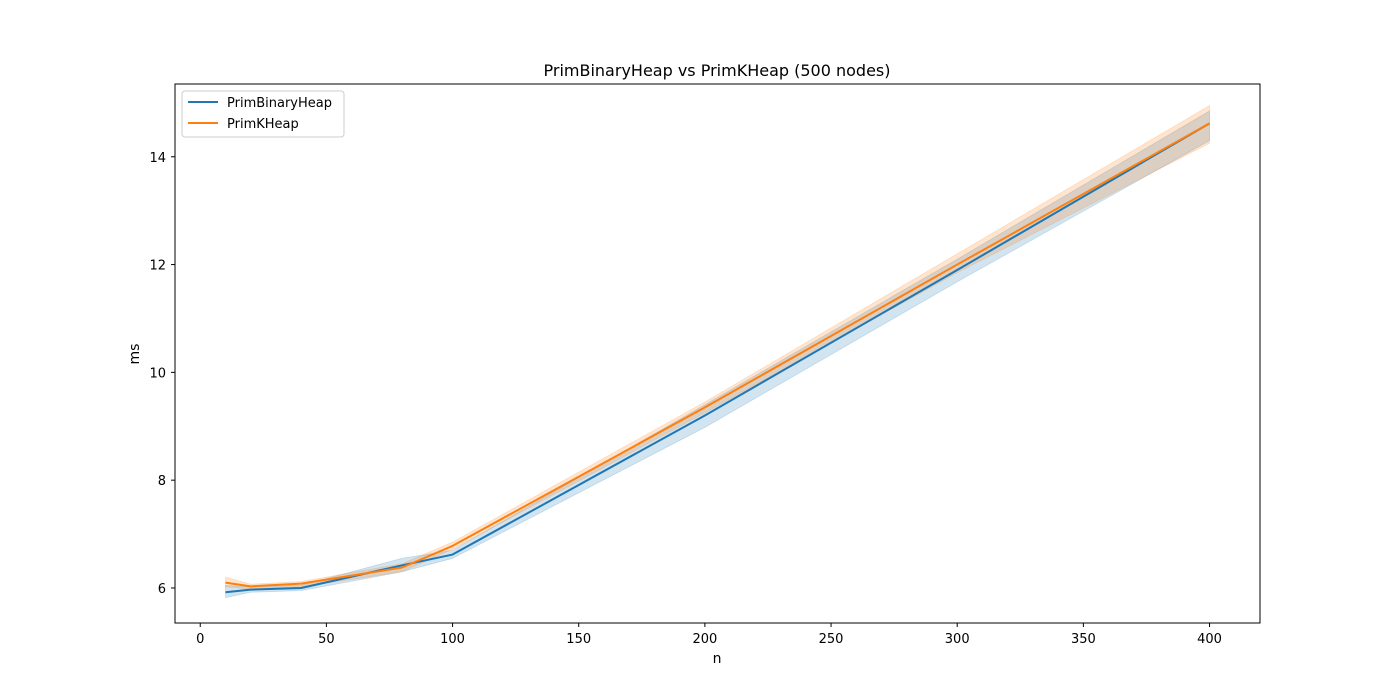 Image resolution: width=1400 pixels, height=700 pixels. Describe the element at coordinates (162, 481) in the screenshot. I see `y-tick-label: 8` at that location.